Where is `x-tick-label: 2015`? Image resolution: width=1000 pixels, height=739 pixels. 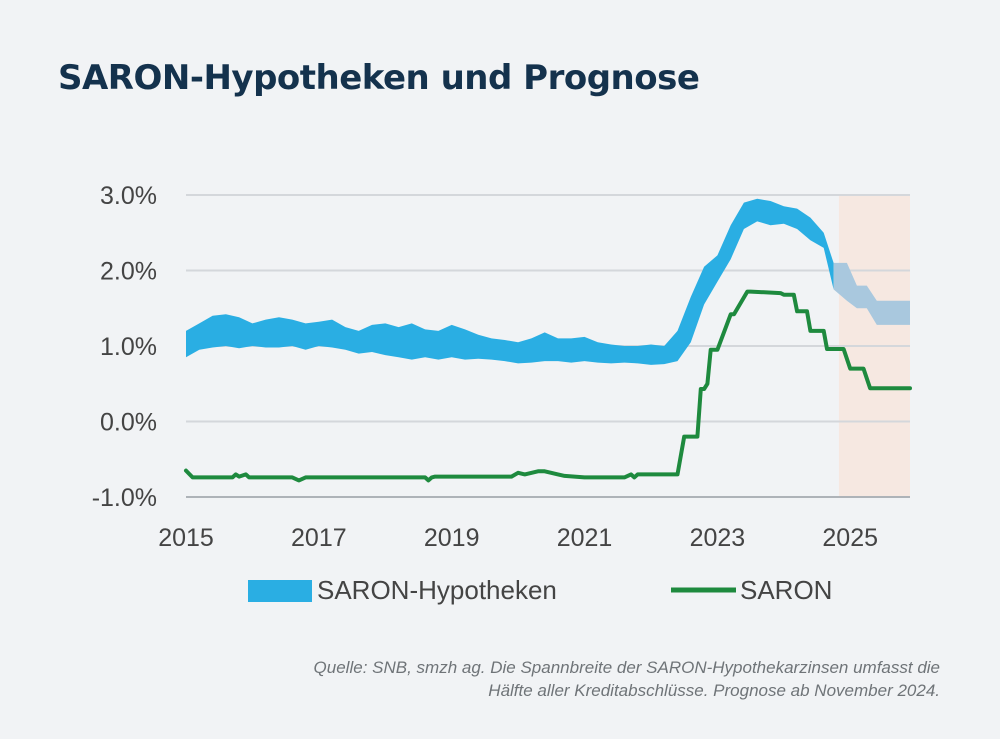
x-tick-label: 2015 is located at coordinates (186, 538).